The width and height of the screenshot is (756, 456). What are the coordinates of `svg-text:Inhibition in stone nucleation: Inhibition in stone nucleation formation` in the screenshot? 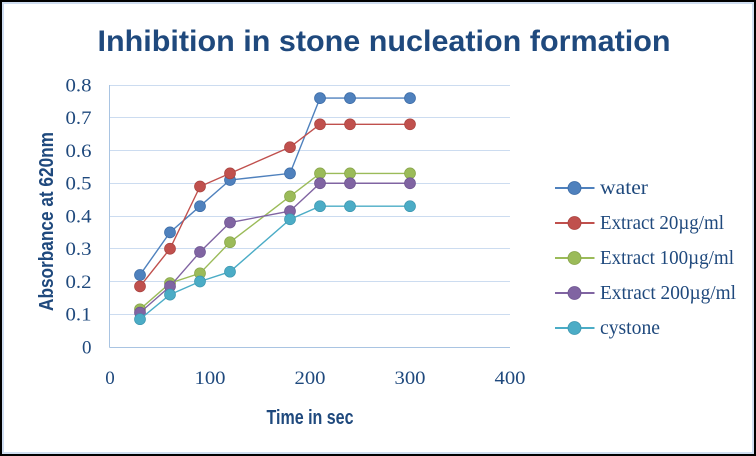 It's located at (384, 41).